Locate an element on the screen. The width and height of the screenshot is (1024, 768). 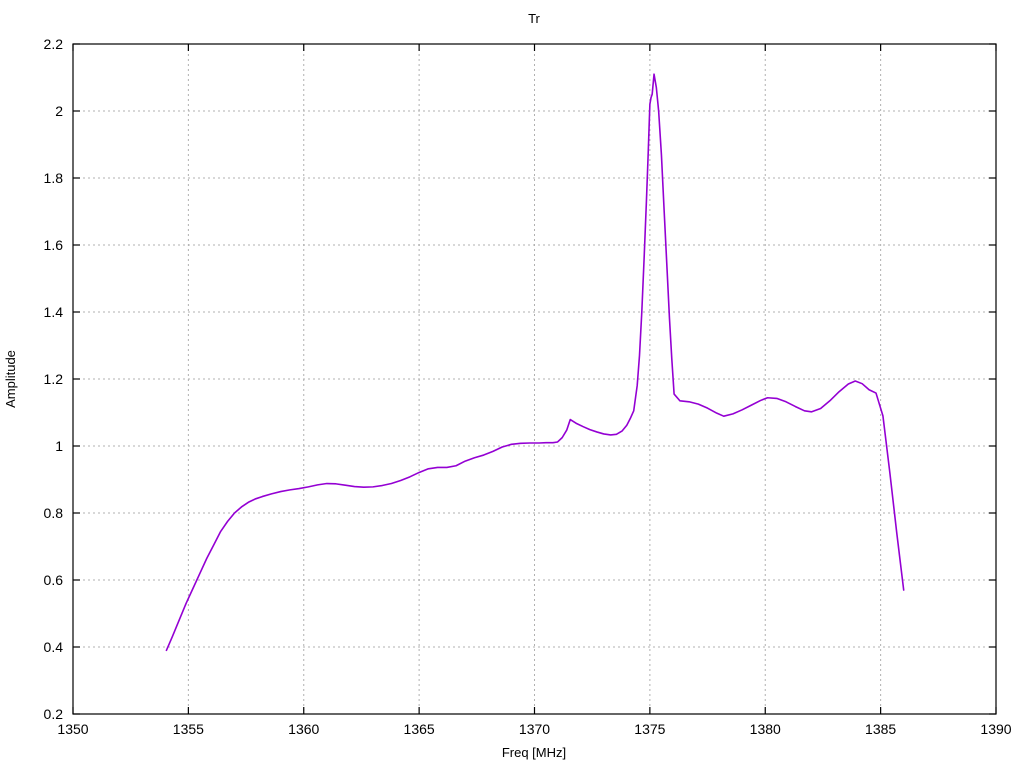
y-tick-label: 1.6 is located at coordinates (54, 245).